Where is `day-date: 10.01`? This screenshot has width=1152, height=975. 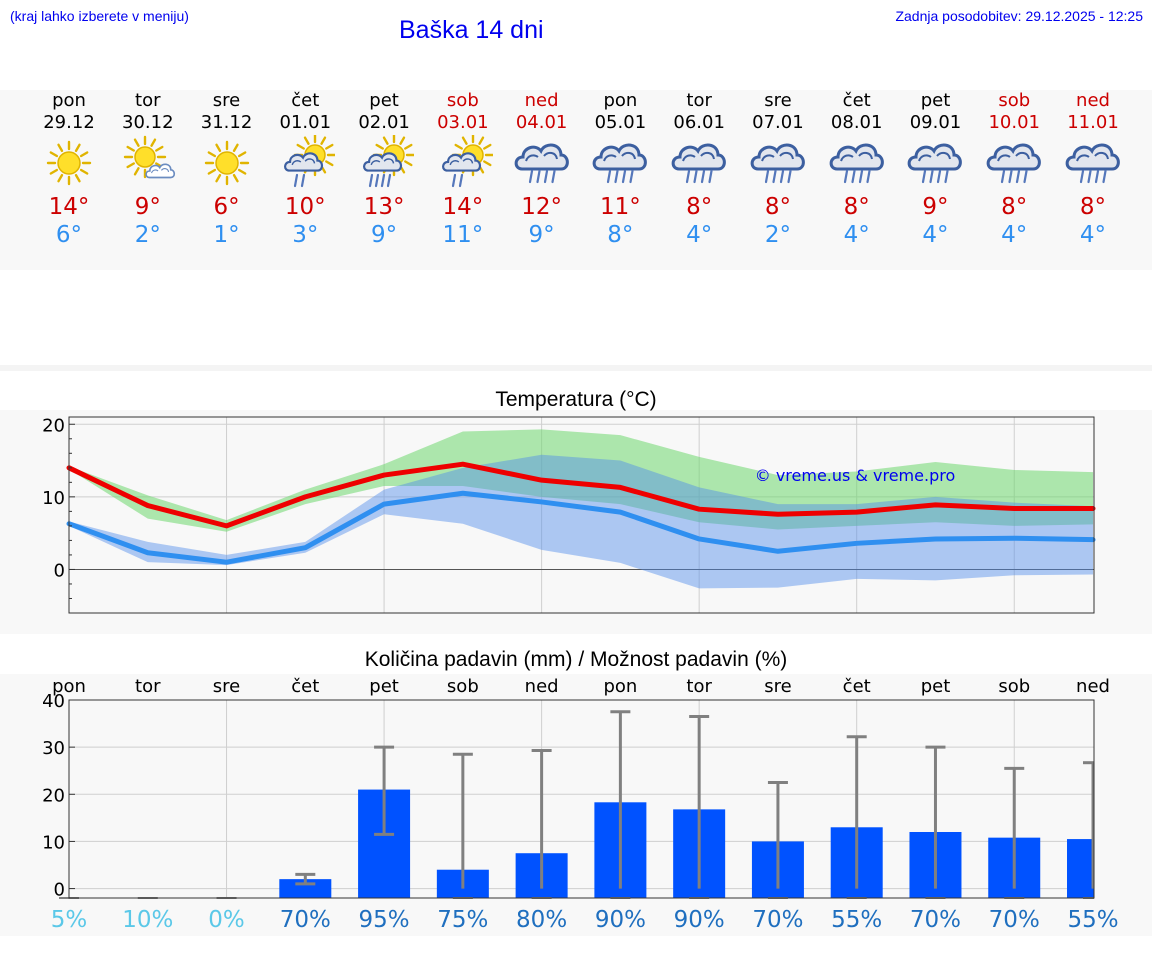 day-date: 10.01 is located at coordinates (1014, 122).